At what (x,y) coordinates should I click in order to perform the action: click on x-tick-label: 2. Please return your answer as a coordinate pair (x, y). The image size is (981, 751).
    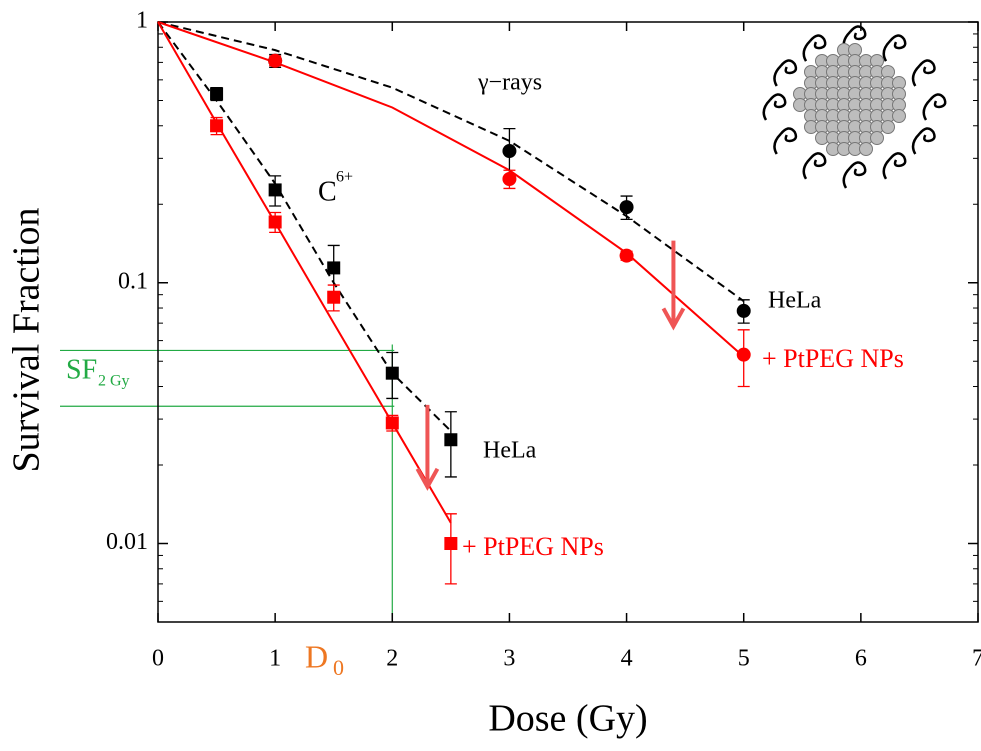
    Looking at the image, I should click on (392, 659).